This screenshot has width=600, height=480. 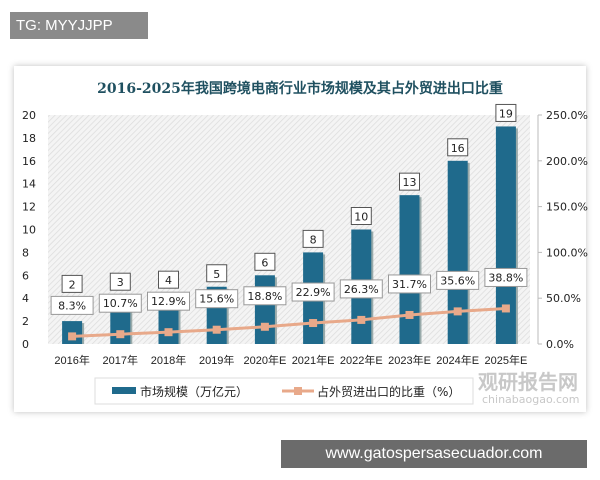 I want to click on y-tick-label: 8, so click(x=25, y=252).